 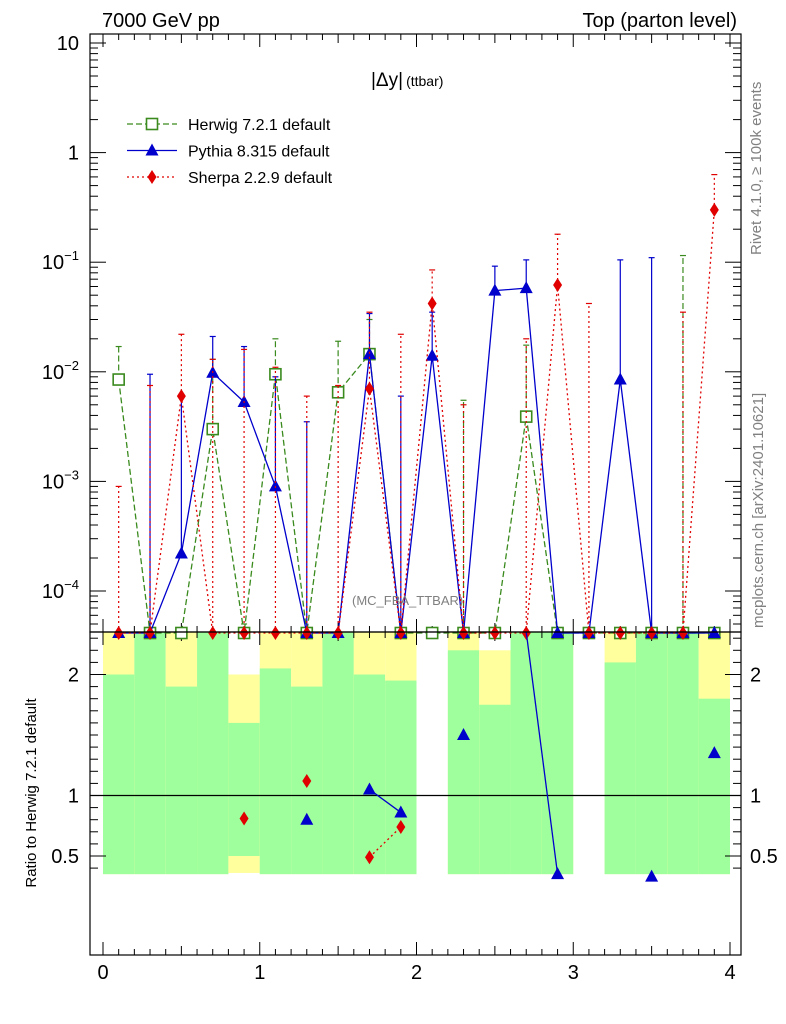 I want to click on legend-entry-2: Sherpa 2.2.9 default, so click(x=230, y=178).